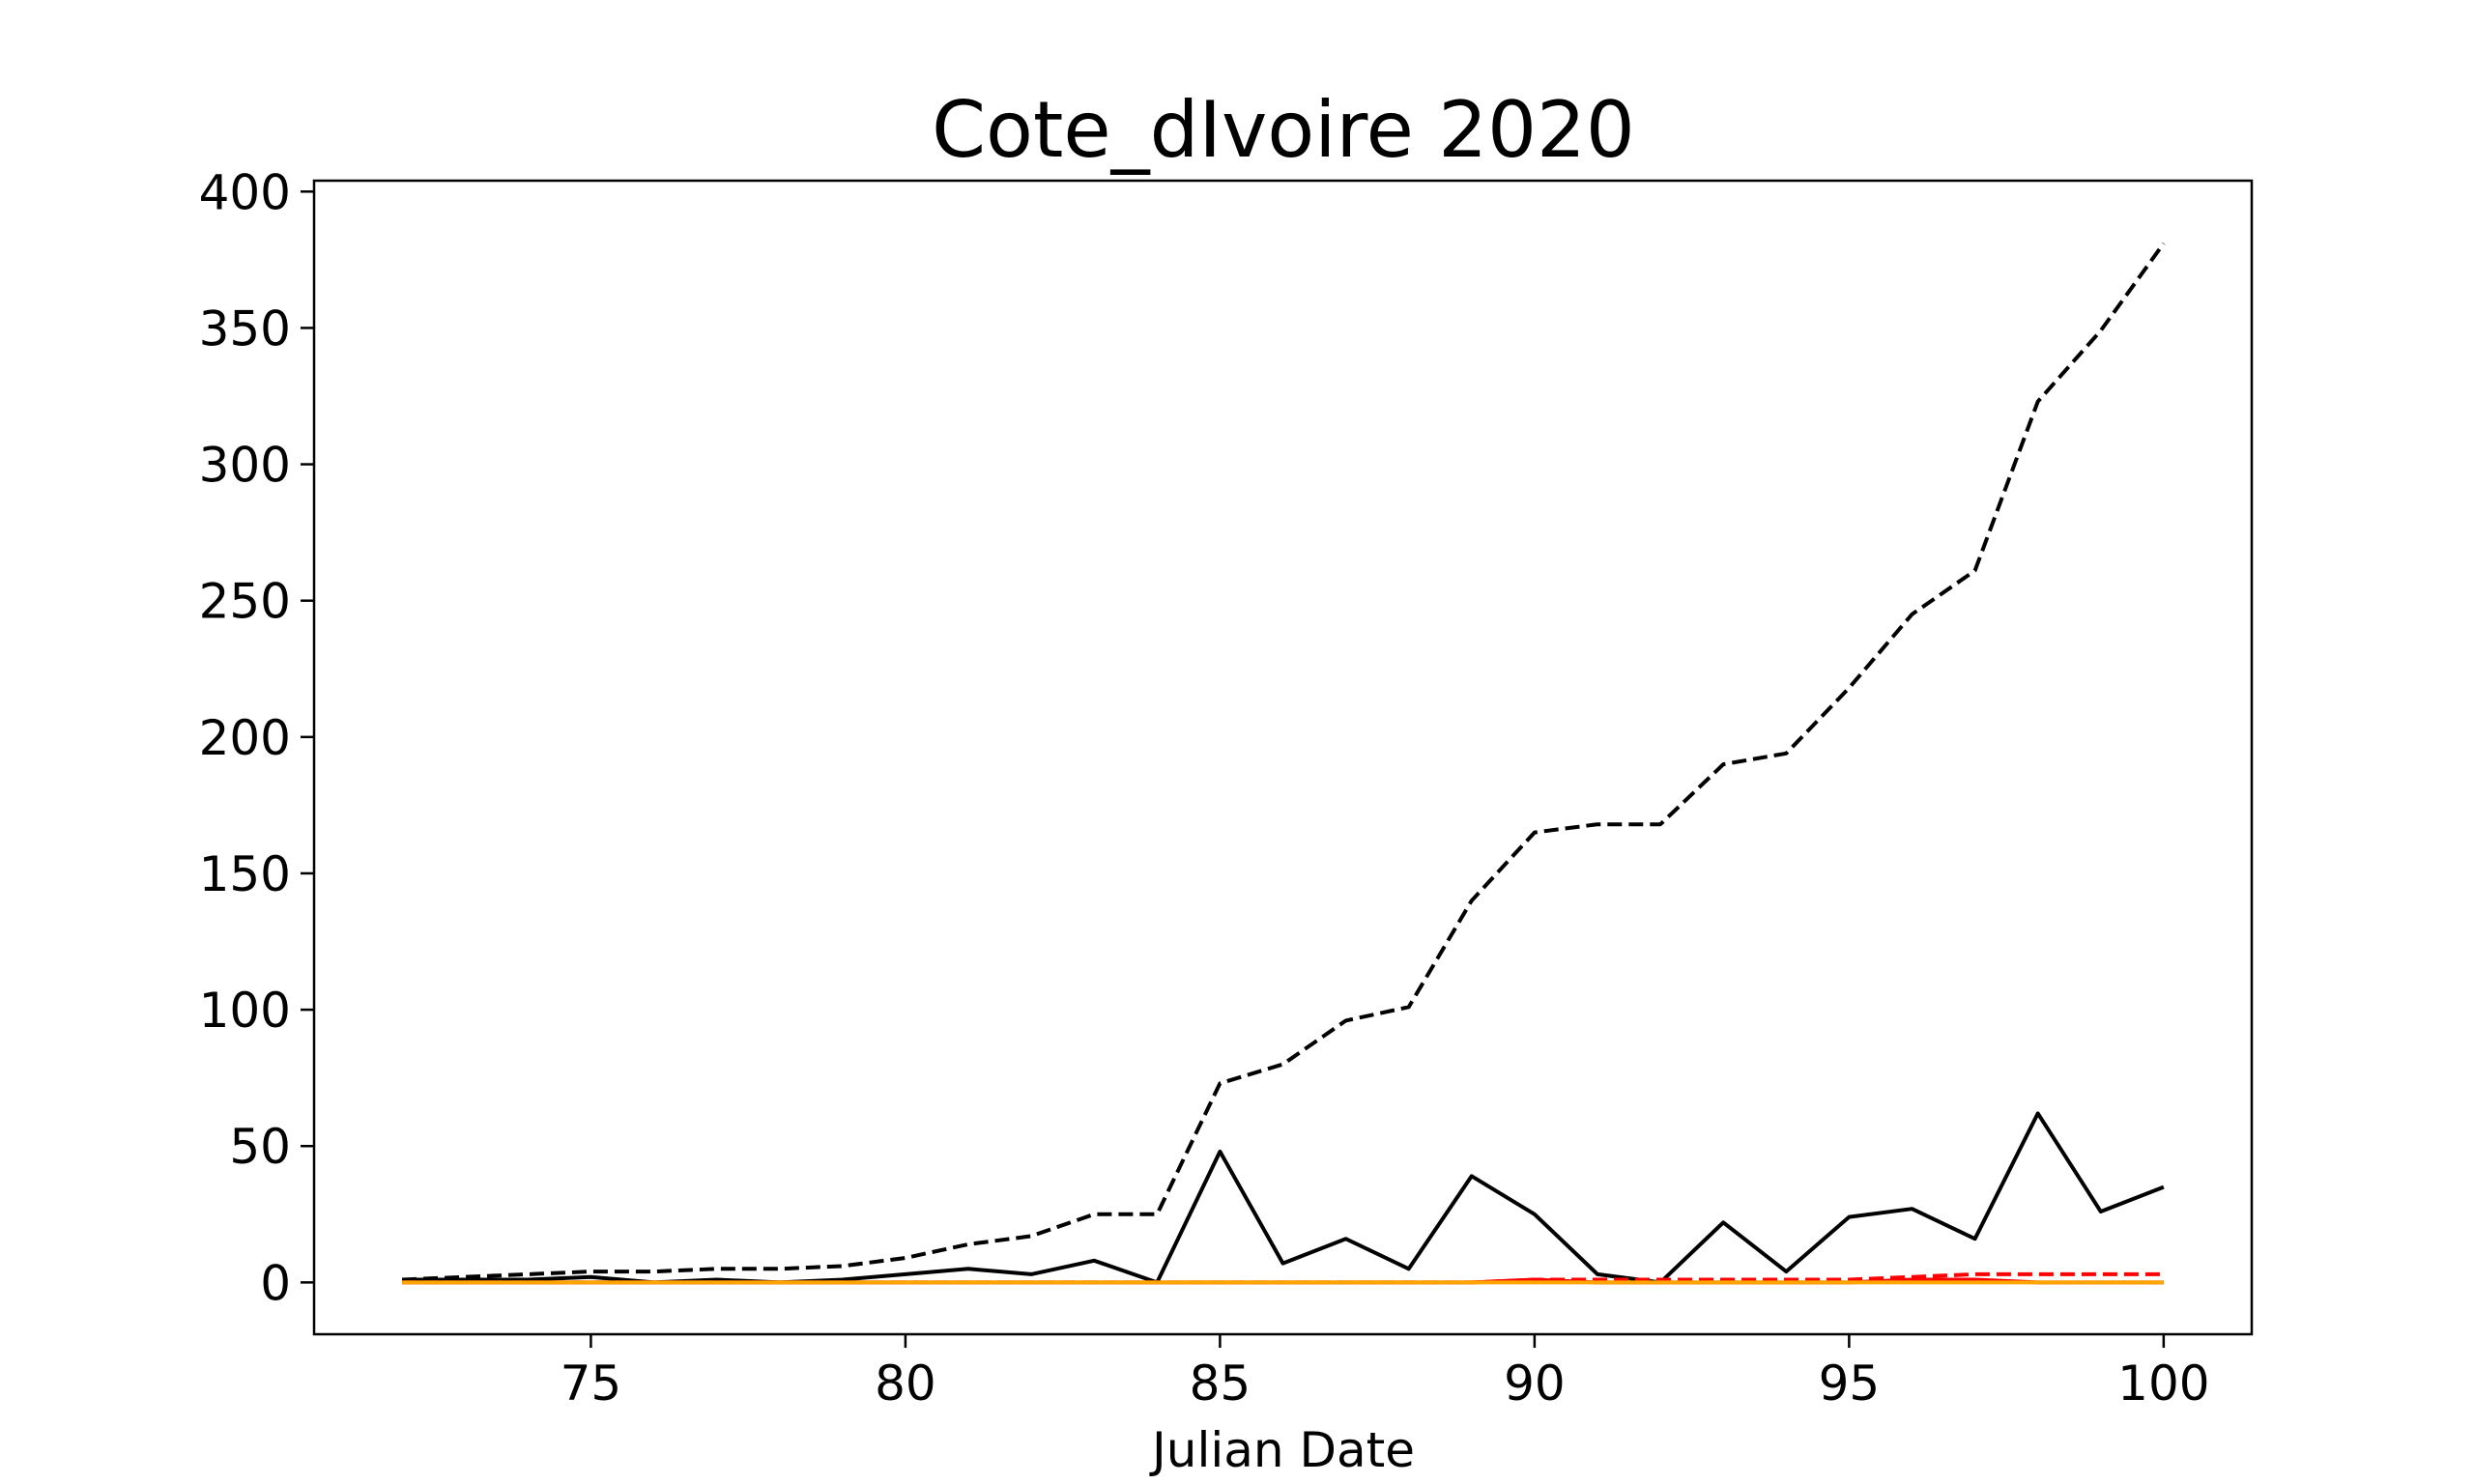  I want to click on y-axis: 0 50 100 150 200 250 300 350 400, so click(257, 738).